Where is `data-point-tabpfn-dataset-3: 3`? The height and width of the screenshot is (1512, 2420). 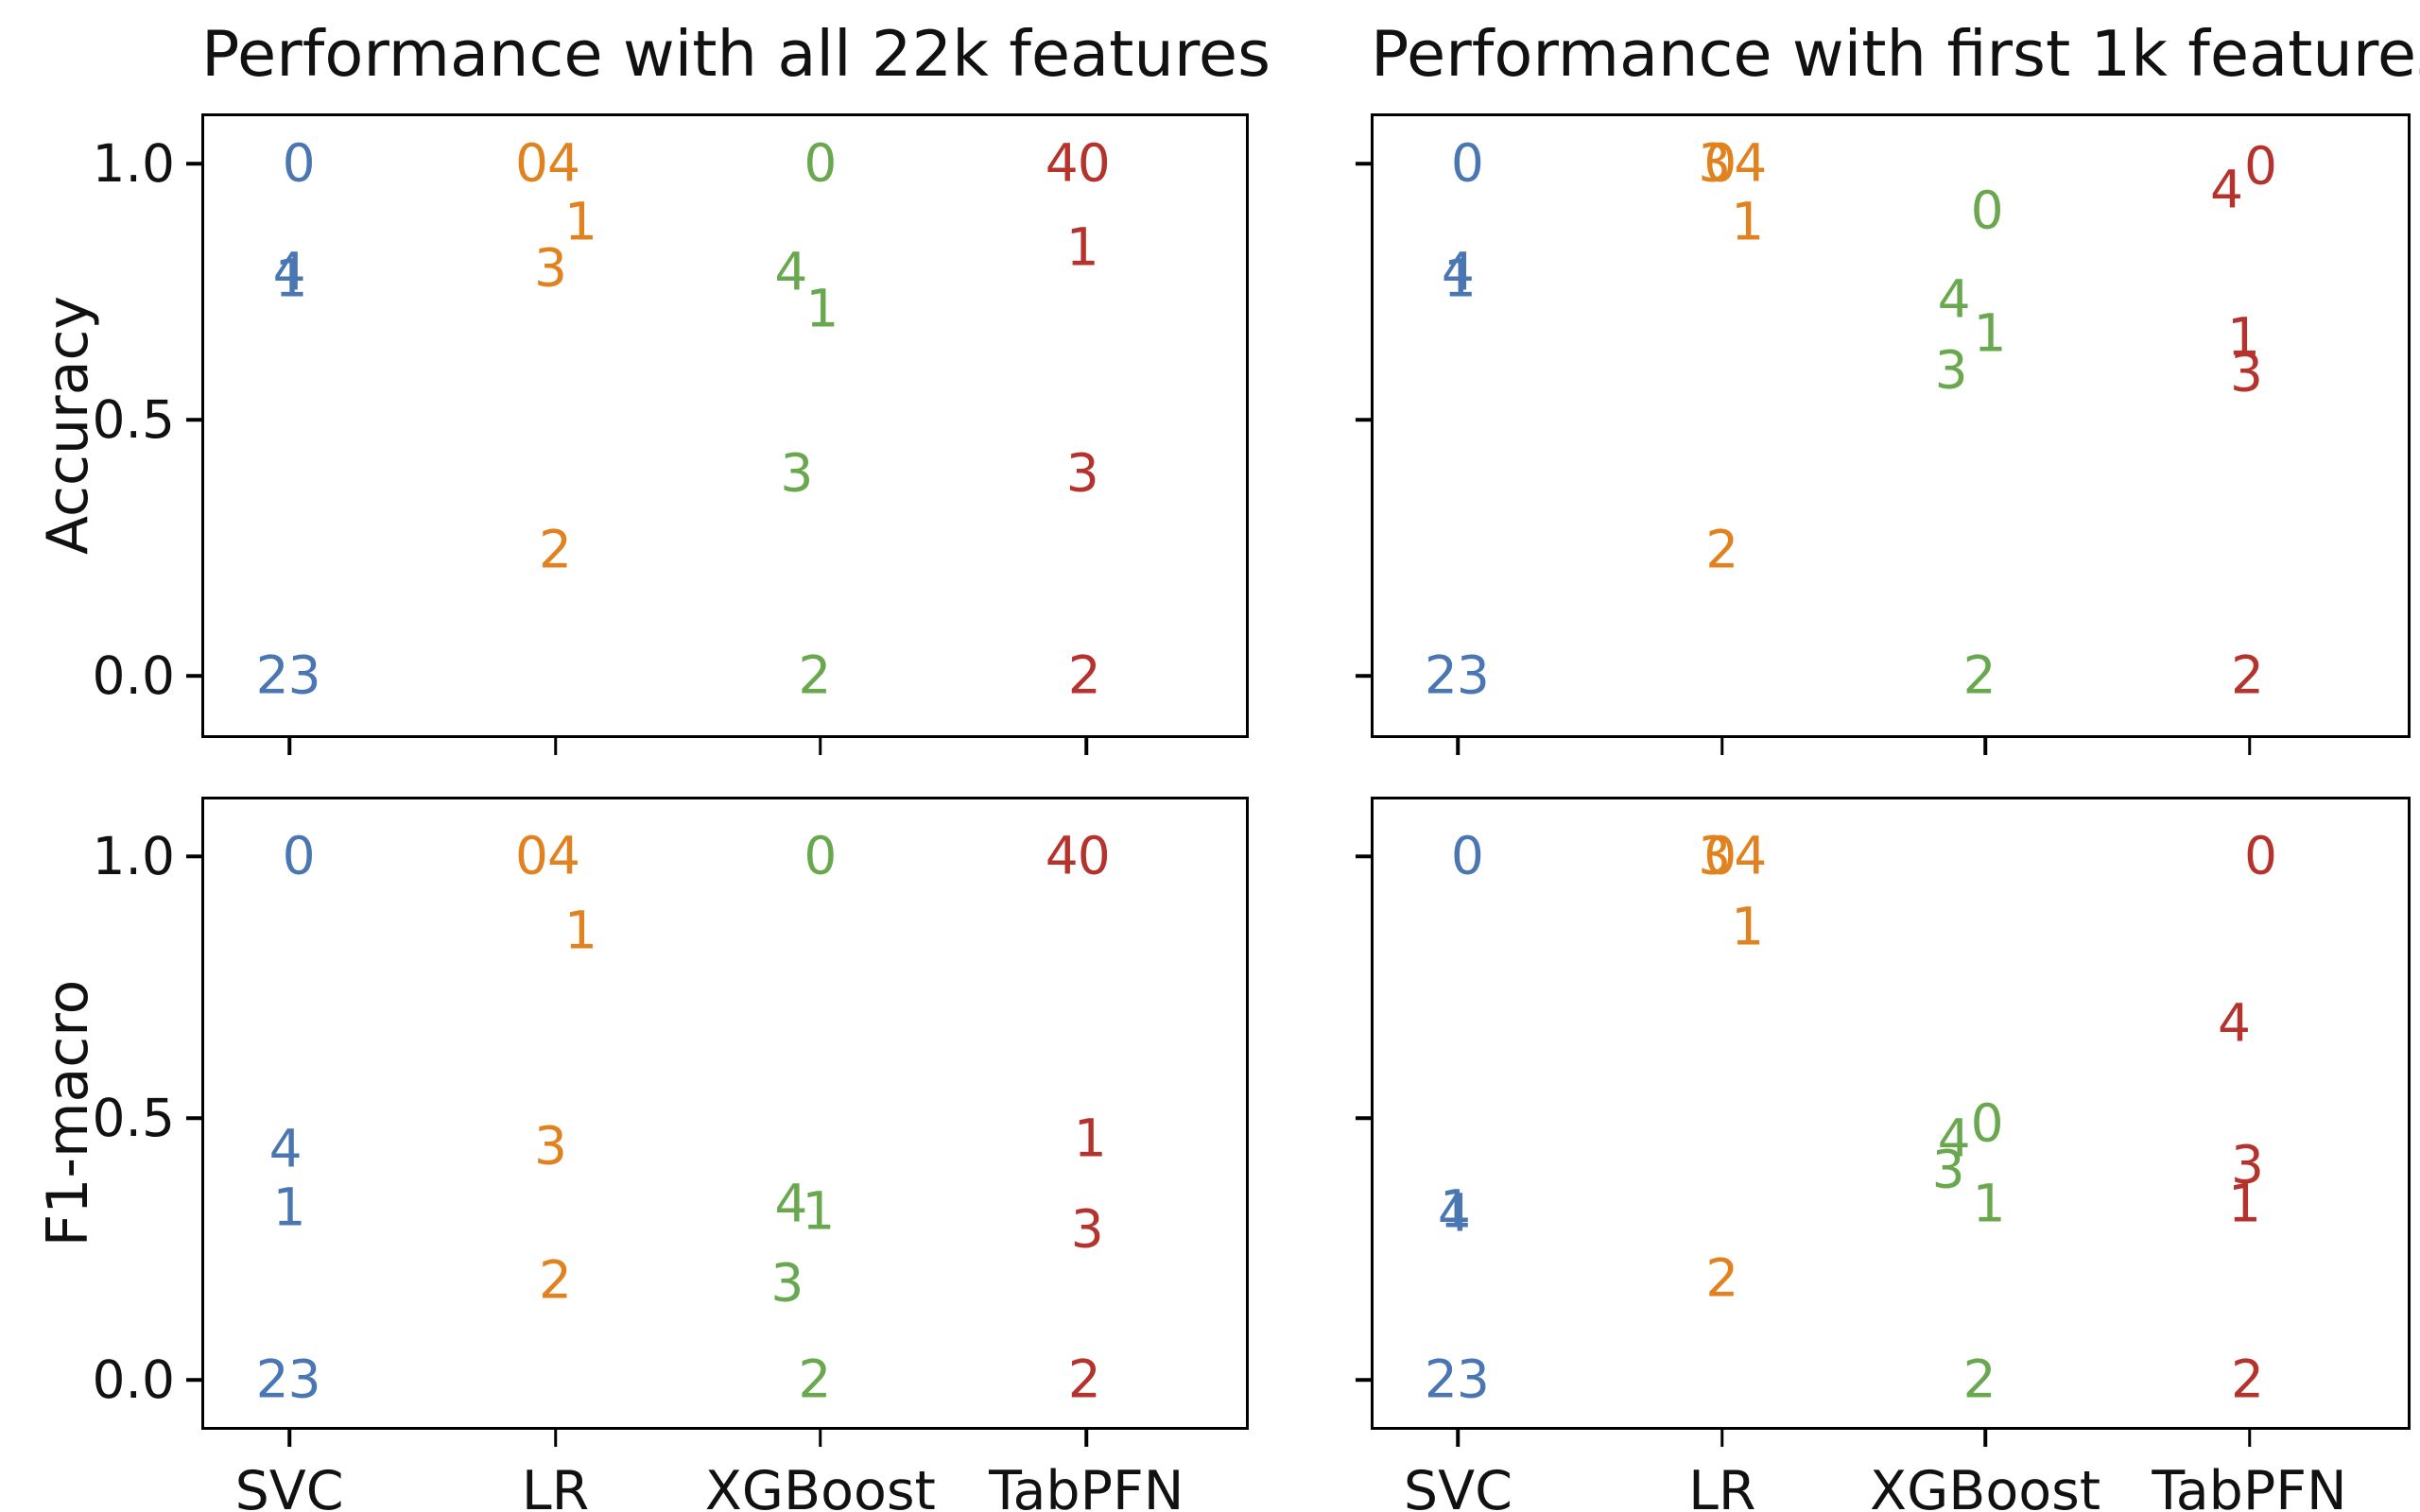
data-point-tabpfn-dataset-3: 3 is located at coordinates (2246, 373).